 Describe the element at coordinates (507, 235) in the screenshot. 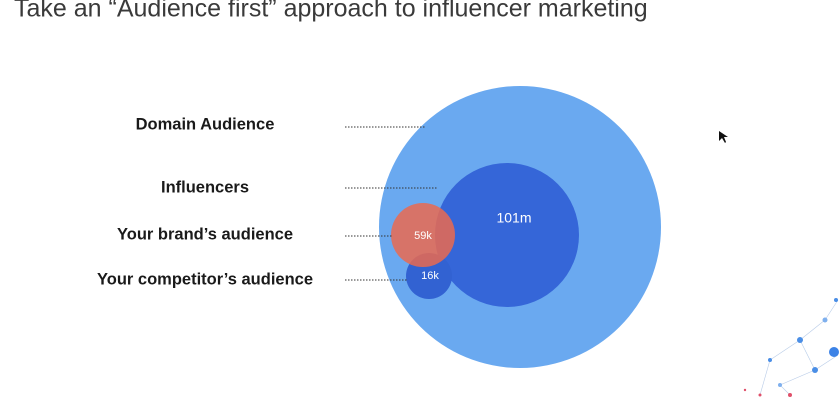

I see `influencers-circle` at that location.